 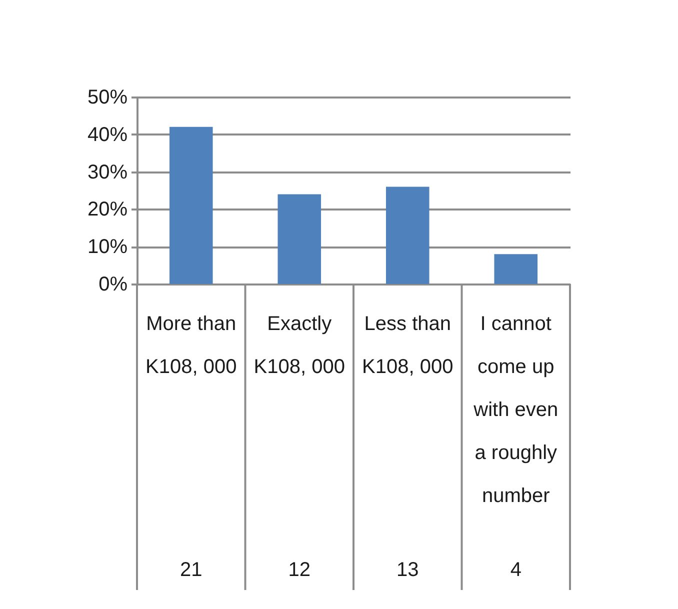 What do you see at coordinates (107, 135) in the screenshot?
I see `y-tick-label: 40%` at bounding box center [107, 135].